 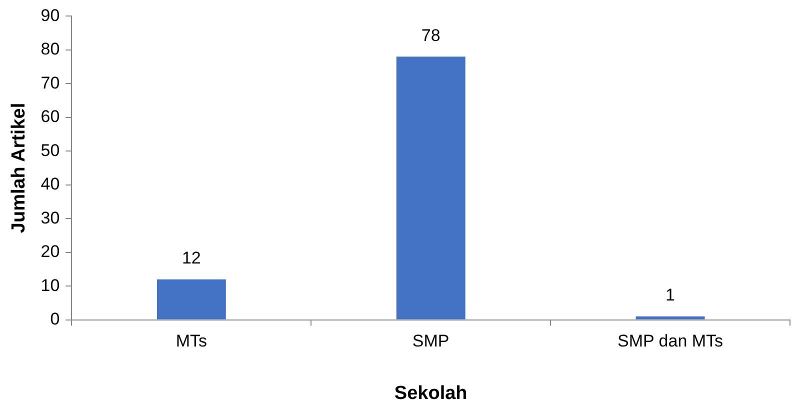 I want to click on y-tick-label: 30, so click(x=50, y=218).